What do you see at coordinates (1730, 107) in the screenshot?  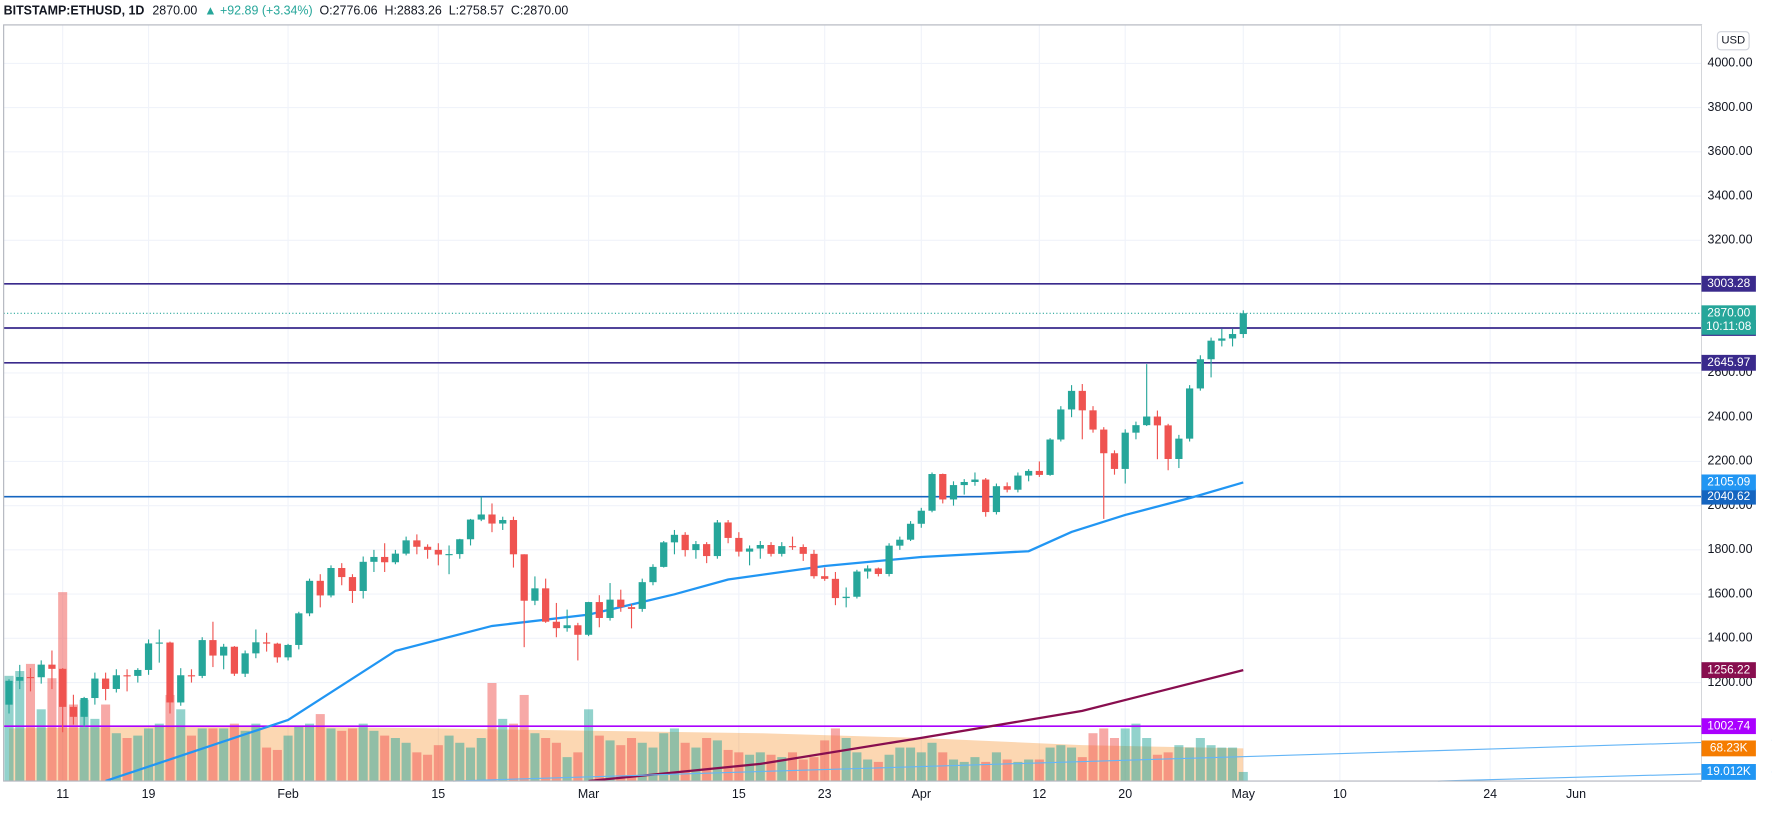 I see `y-tick-label: 3800.00` at bounding box center [1730, 107].